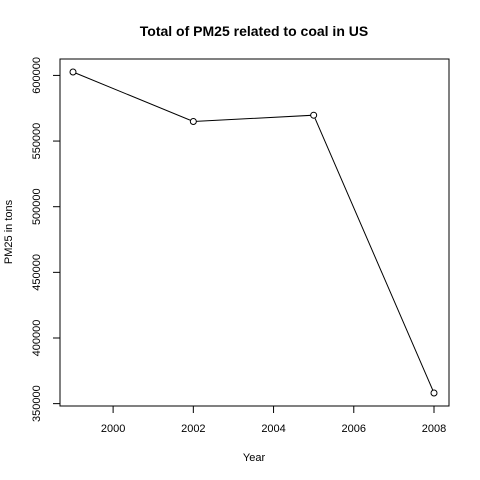  Describe the element at coordinates (193, 429) in the screenshot. I see `x-tick-label: 2002` at that location.